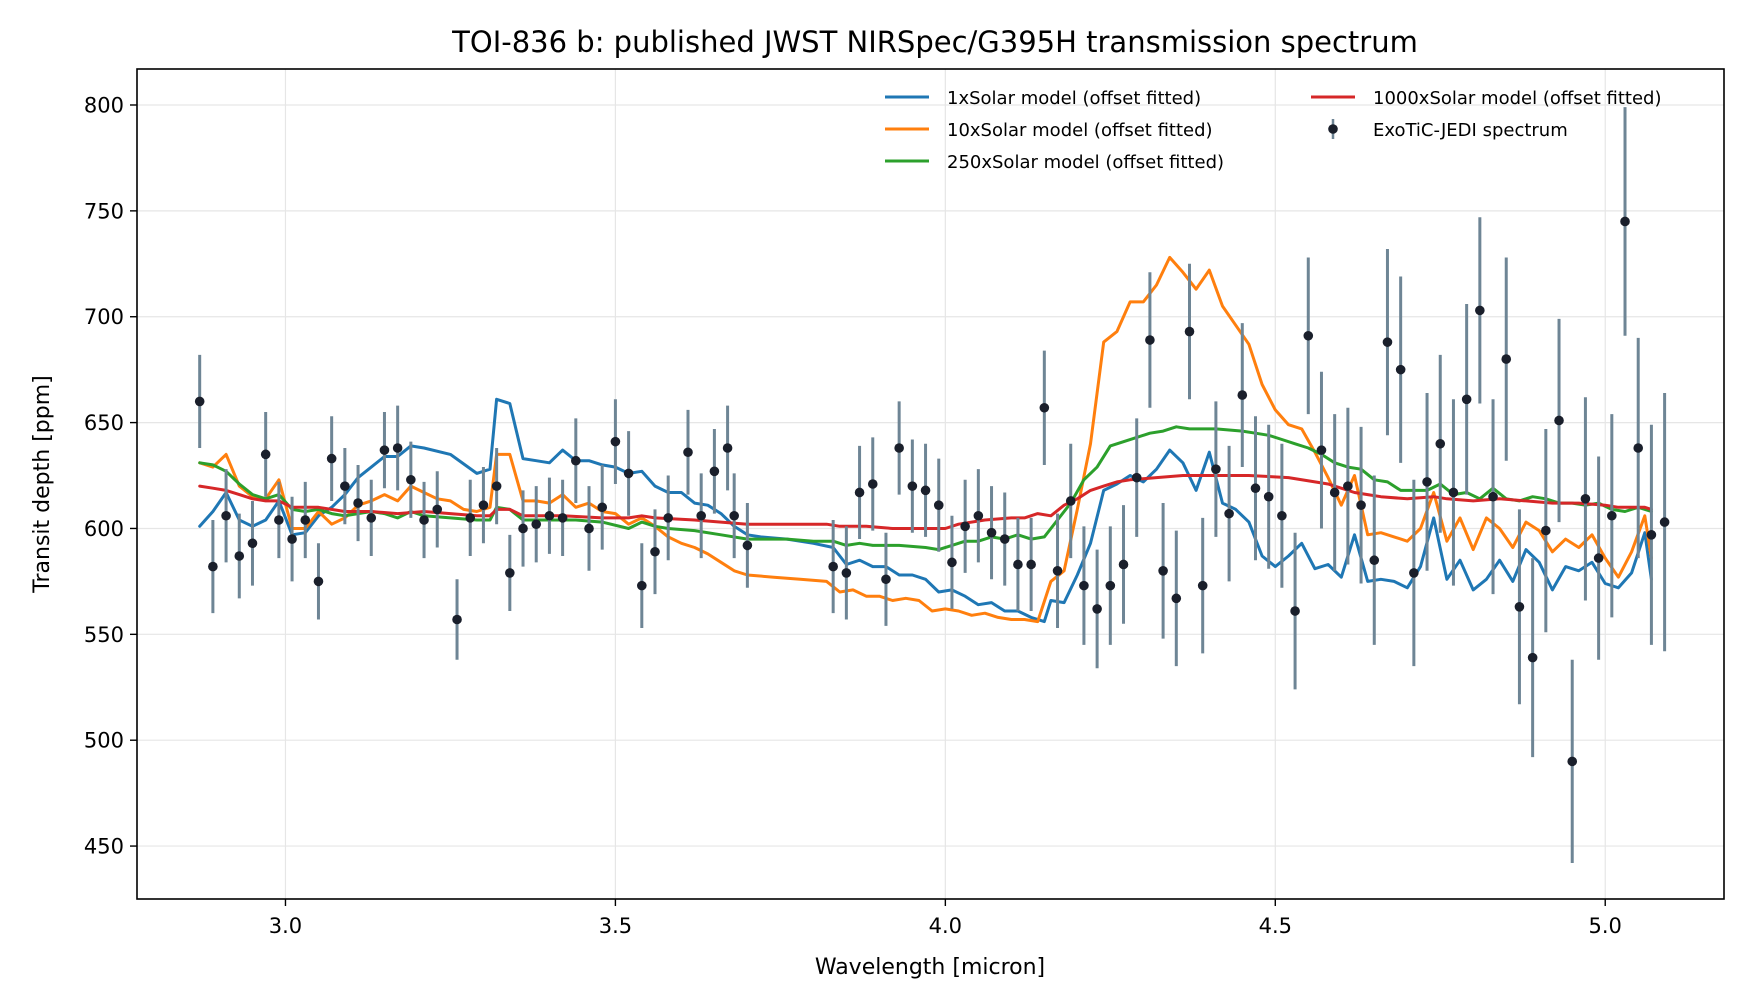 This screenshot has height=1007, width=1748. What do you see at coordinates (104, 423) in the screenshot?
I see `y-tick-label: 650` at bounding box center [104, 423].